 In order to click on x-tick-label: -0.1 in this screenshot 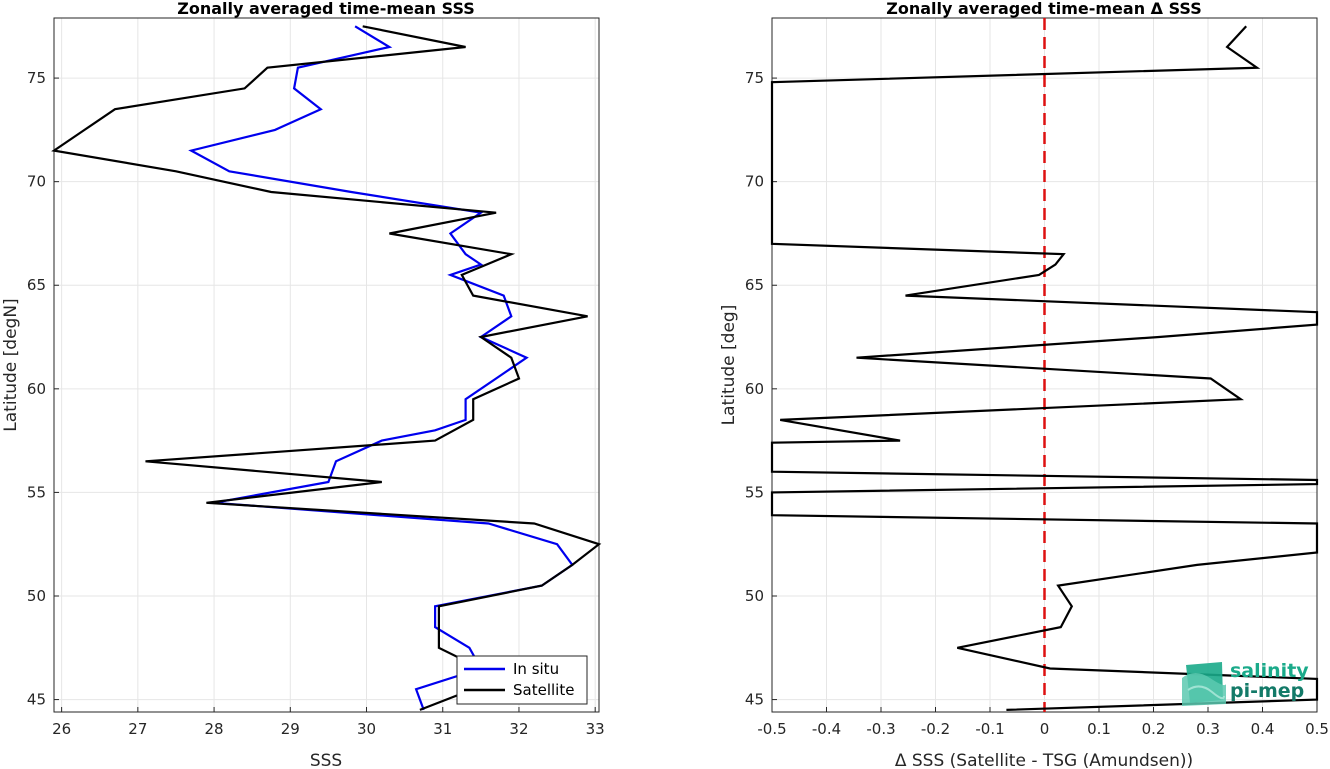, I will do `click(989, 729)`.